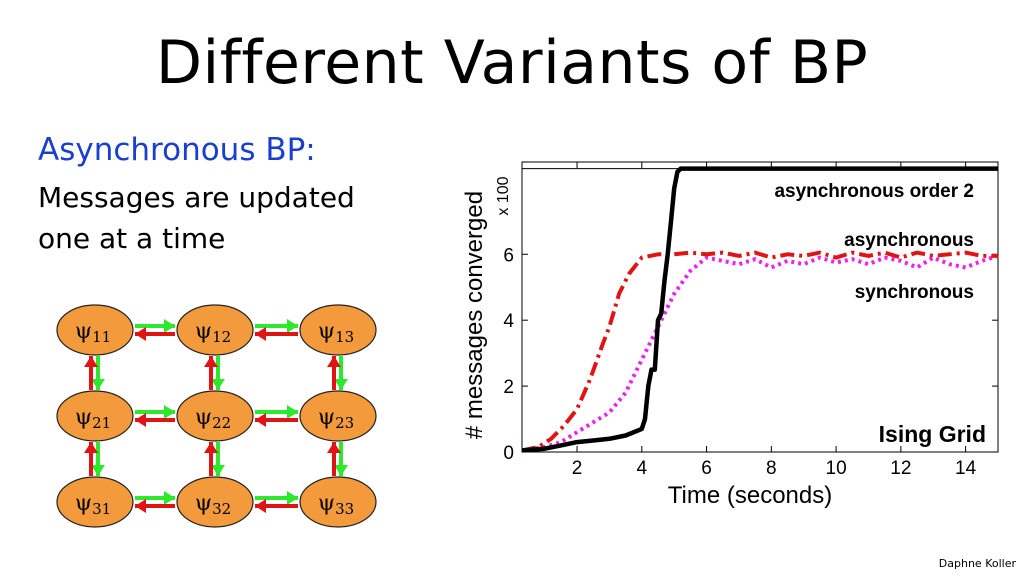  I want to click on edge-arrow-forward-r2c2, so click(276, 412).